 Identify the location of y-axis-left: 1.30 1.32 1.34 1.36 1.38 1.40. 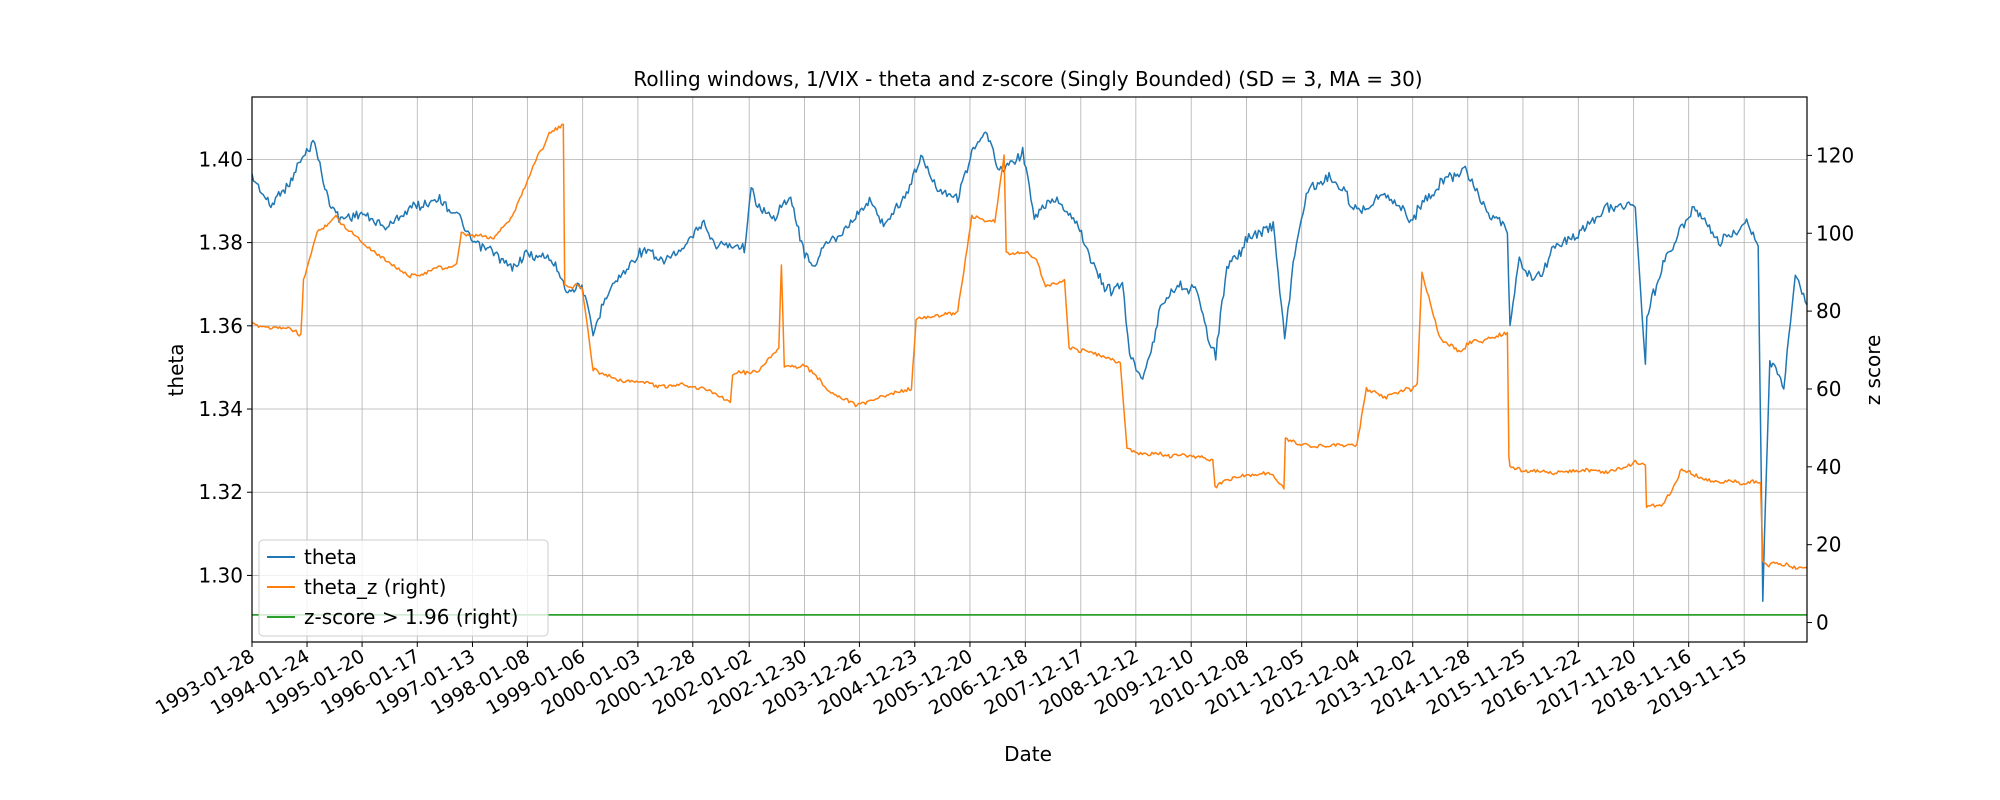
(225, 367).